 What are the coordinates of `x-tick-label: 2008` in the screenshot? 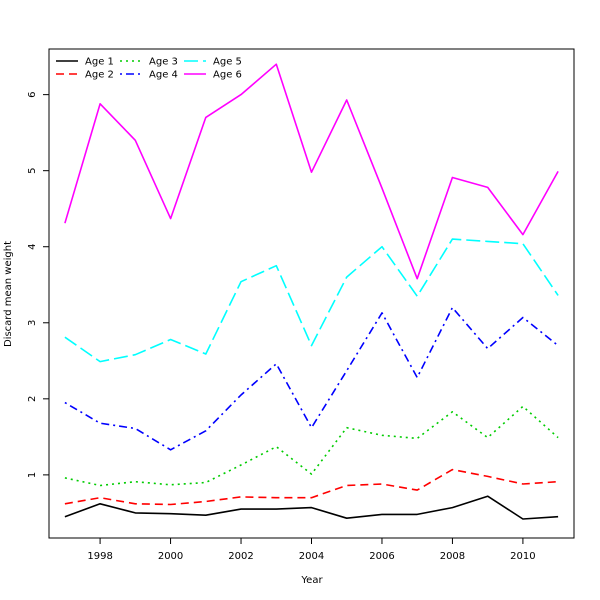 It's located at (452, 556).